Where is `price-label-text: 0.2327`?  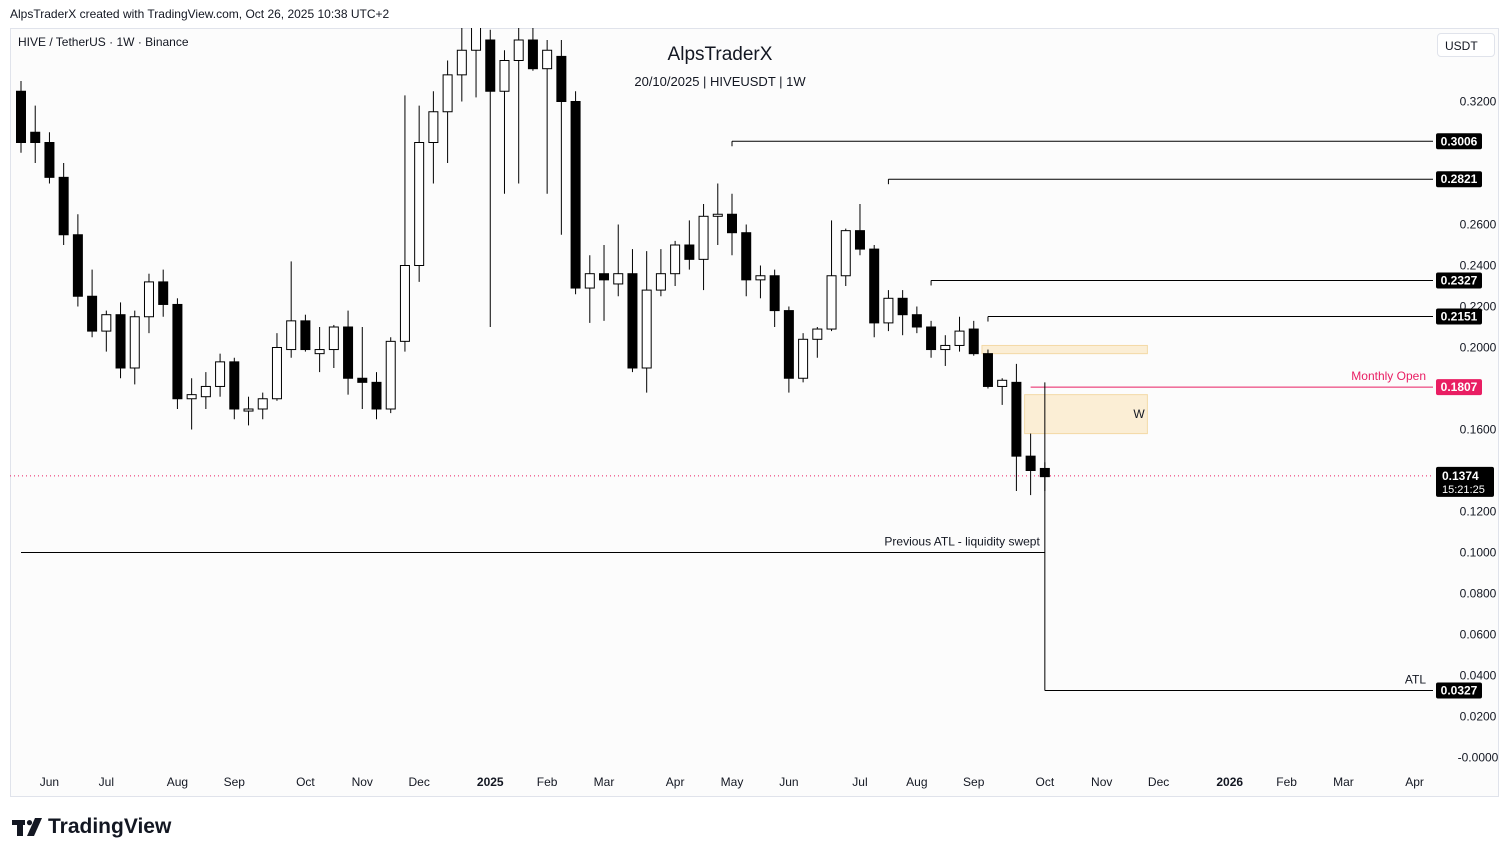
price-label-text: 0.2327 is located at coordinates (1459, 280).